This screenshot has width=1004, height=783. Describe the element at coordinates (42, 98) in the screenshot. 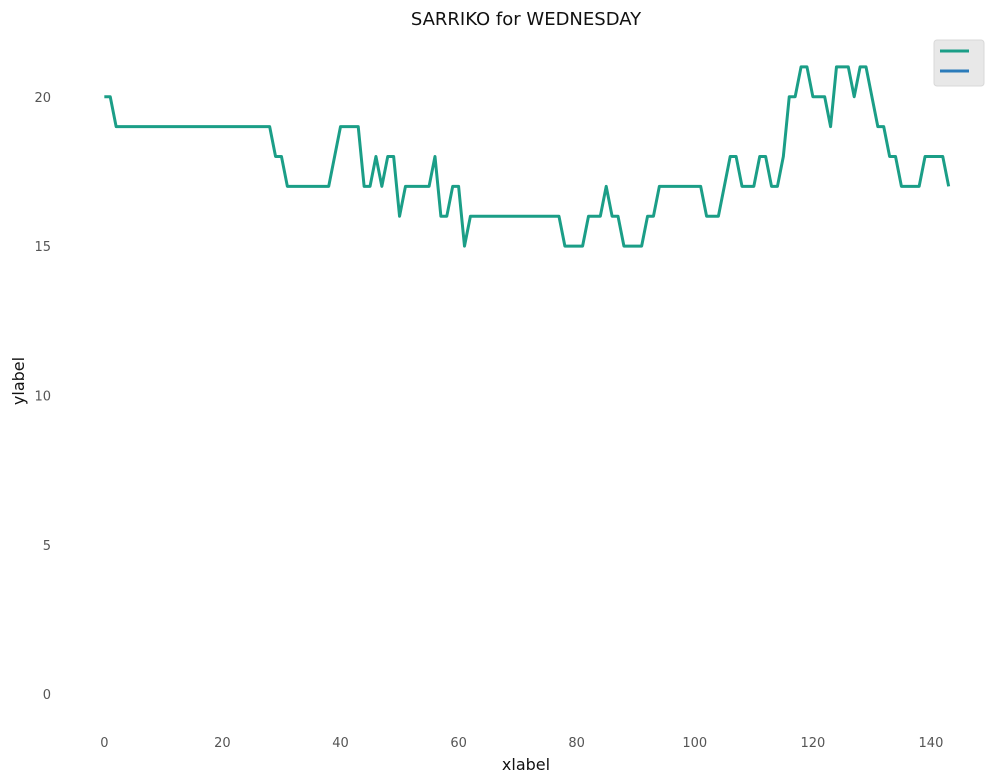

I see `y-tick-label: 20` at that location.